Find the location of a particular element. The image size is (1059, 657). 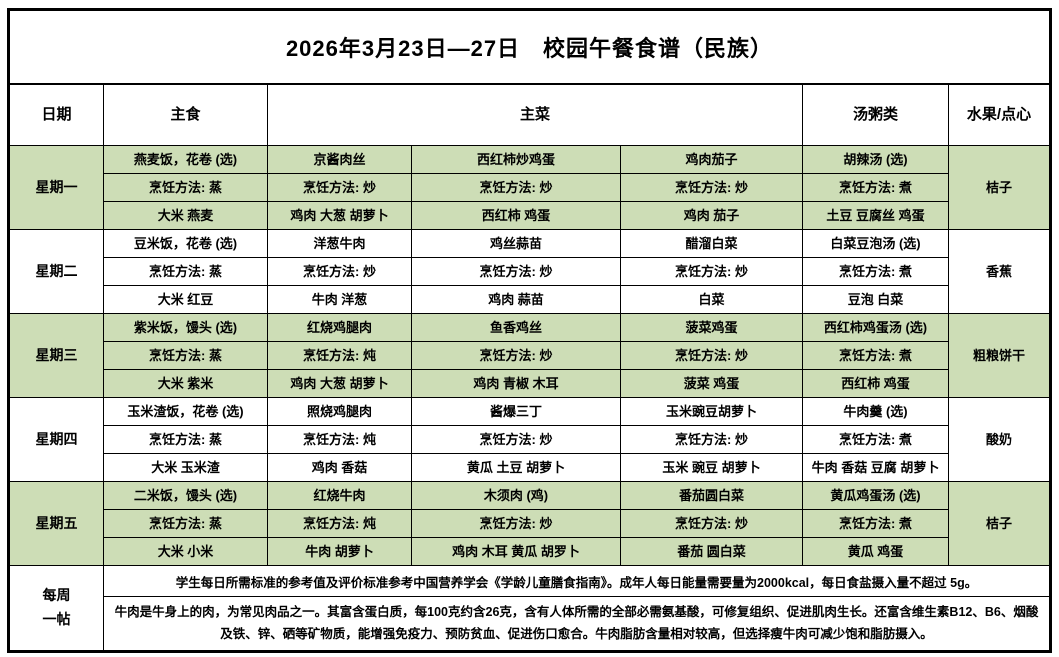

day-name: 星期四 is located at coordinates (57, 440).